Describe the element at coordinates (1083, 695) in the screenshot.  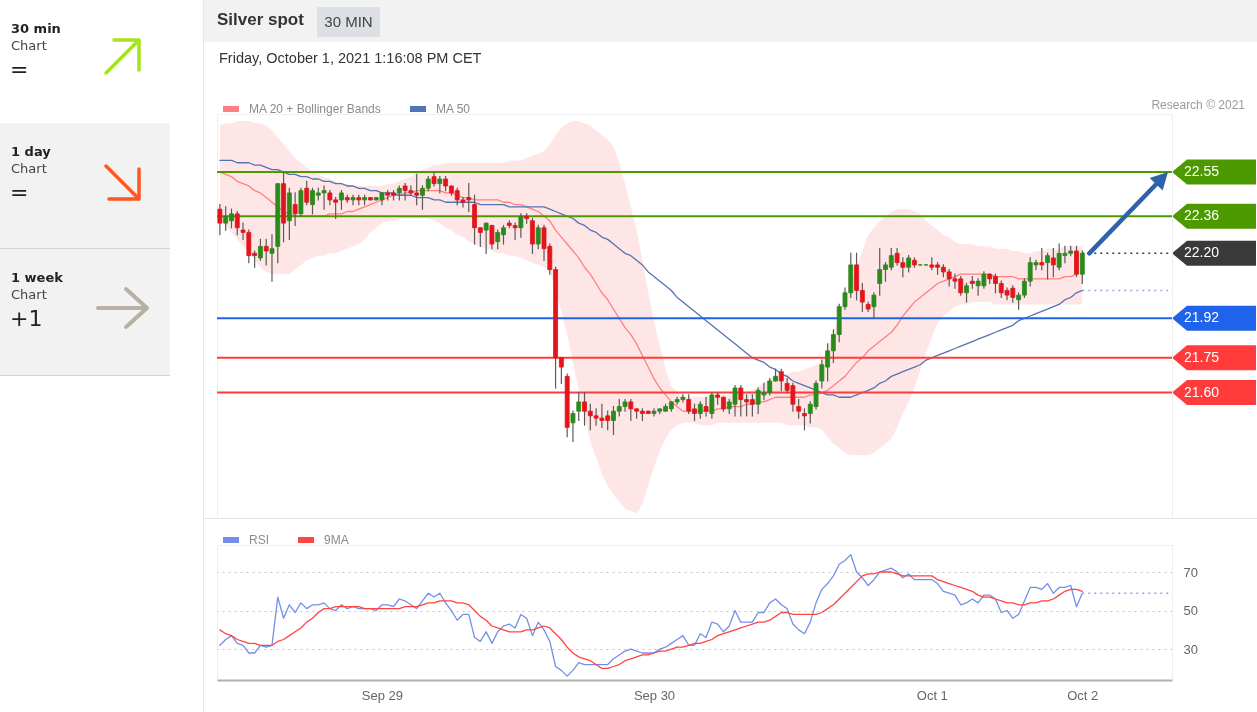
I see `x-tick-label: Oct 2` at that location.